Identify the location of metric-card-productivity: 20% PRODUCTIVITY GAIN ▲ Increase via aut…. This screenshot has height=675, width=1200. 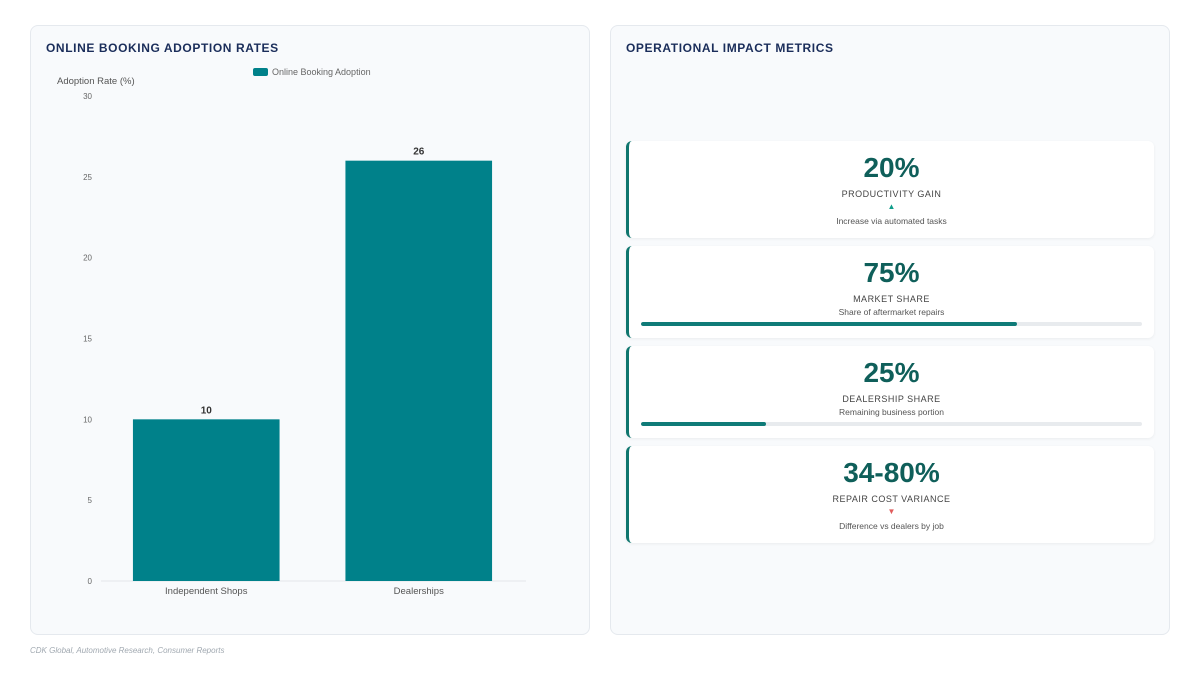
(890, 189).